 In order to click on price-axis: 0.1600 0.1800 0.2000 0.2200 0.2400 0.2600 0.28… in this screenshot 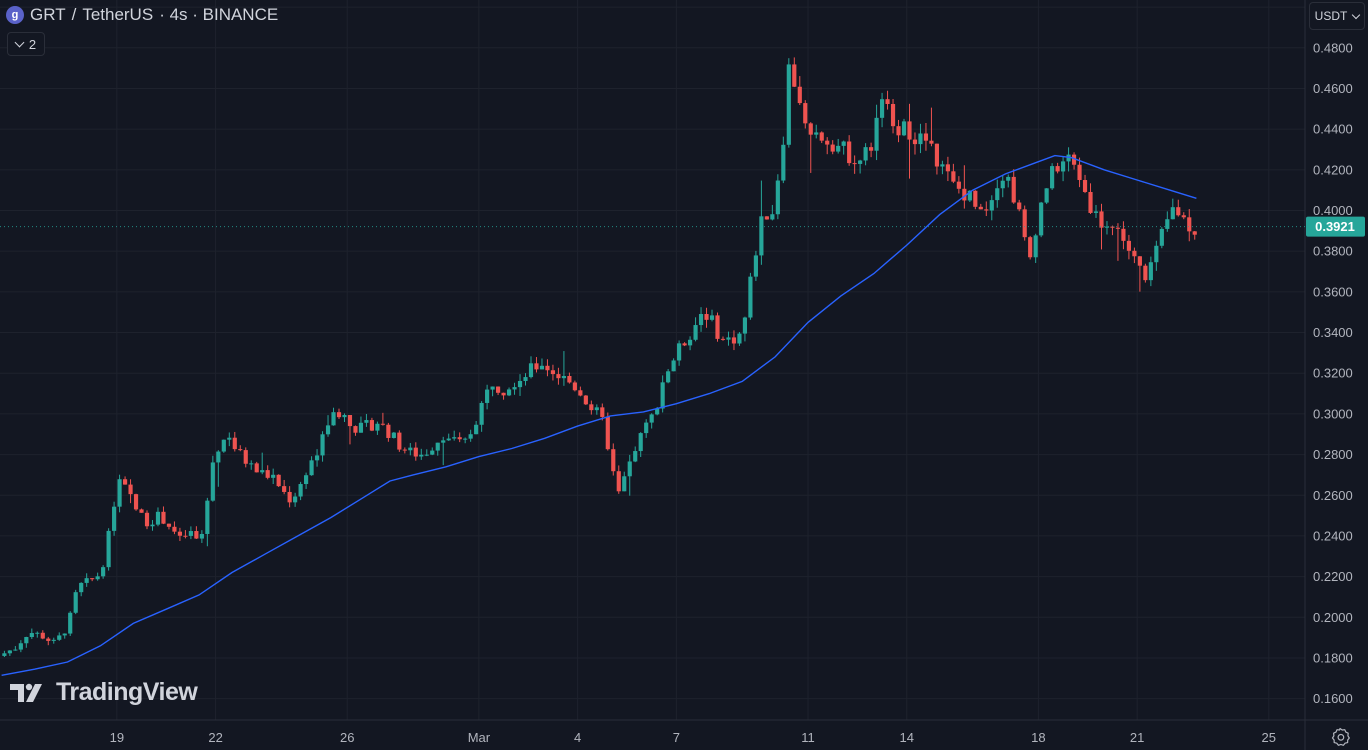, I will do `click(1333, 353)`.